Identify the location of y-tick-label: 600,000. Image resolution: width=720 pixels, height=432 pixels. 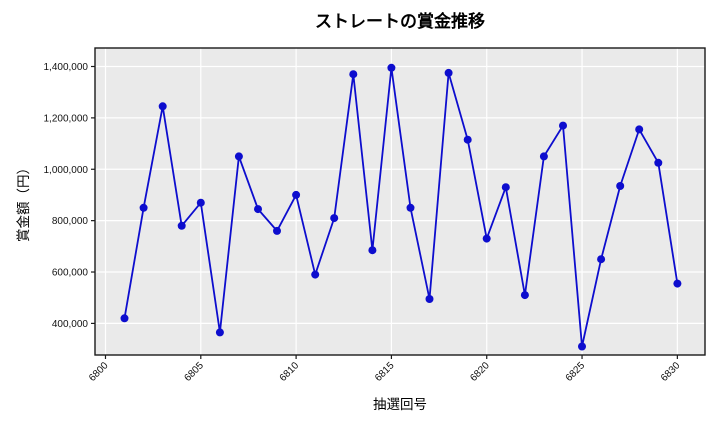
(70, 273).